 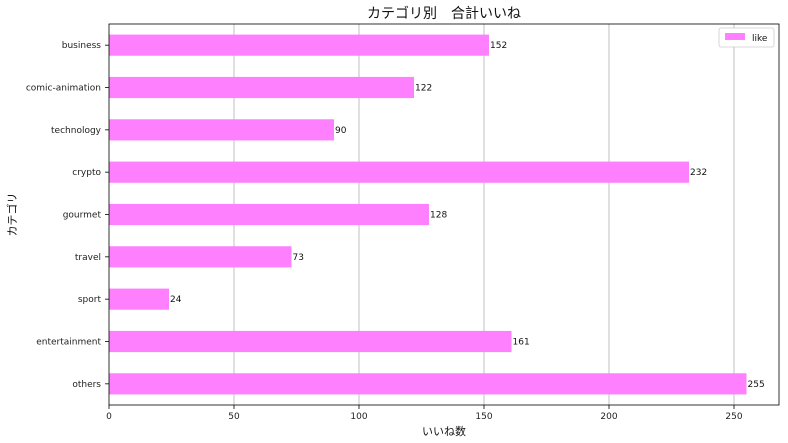 What do you see at coordinates (399, 172) in the screenshot?
I see `bar-crypto` at bounding box center [399, 172].